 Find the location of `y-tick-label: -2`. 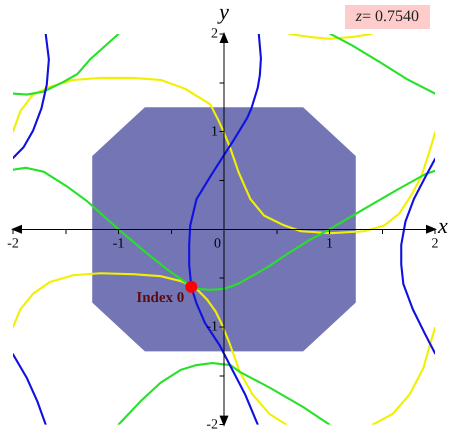

y-tick-label: -2 is located at coordinates (212, 424).